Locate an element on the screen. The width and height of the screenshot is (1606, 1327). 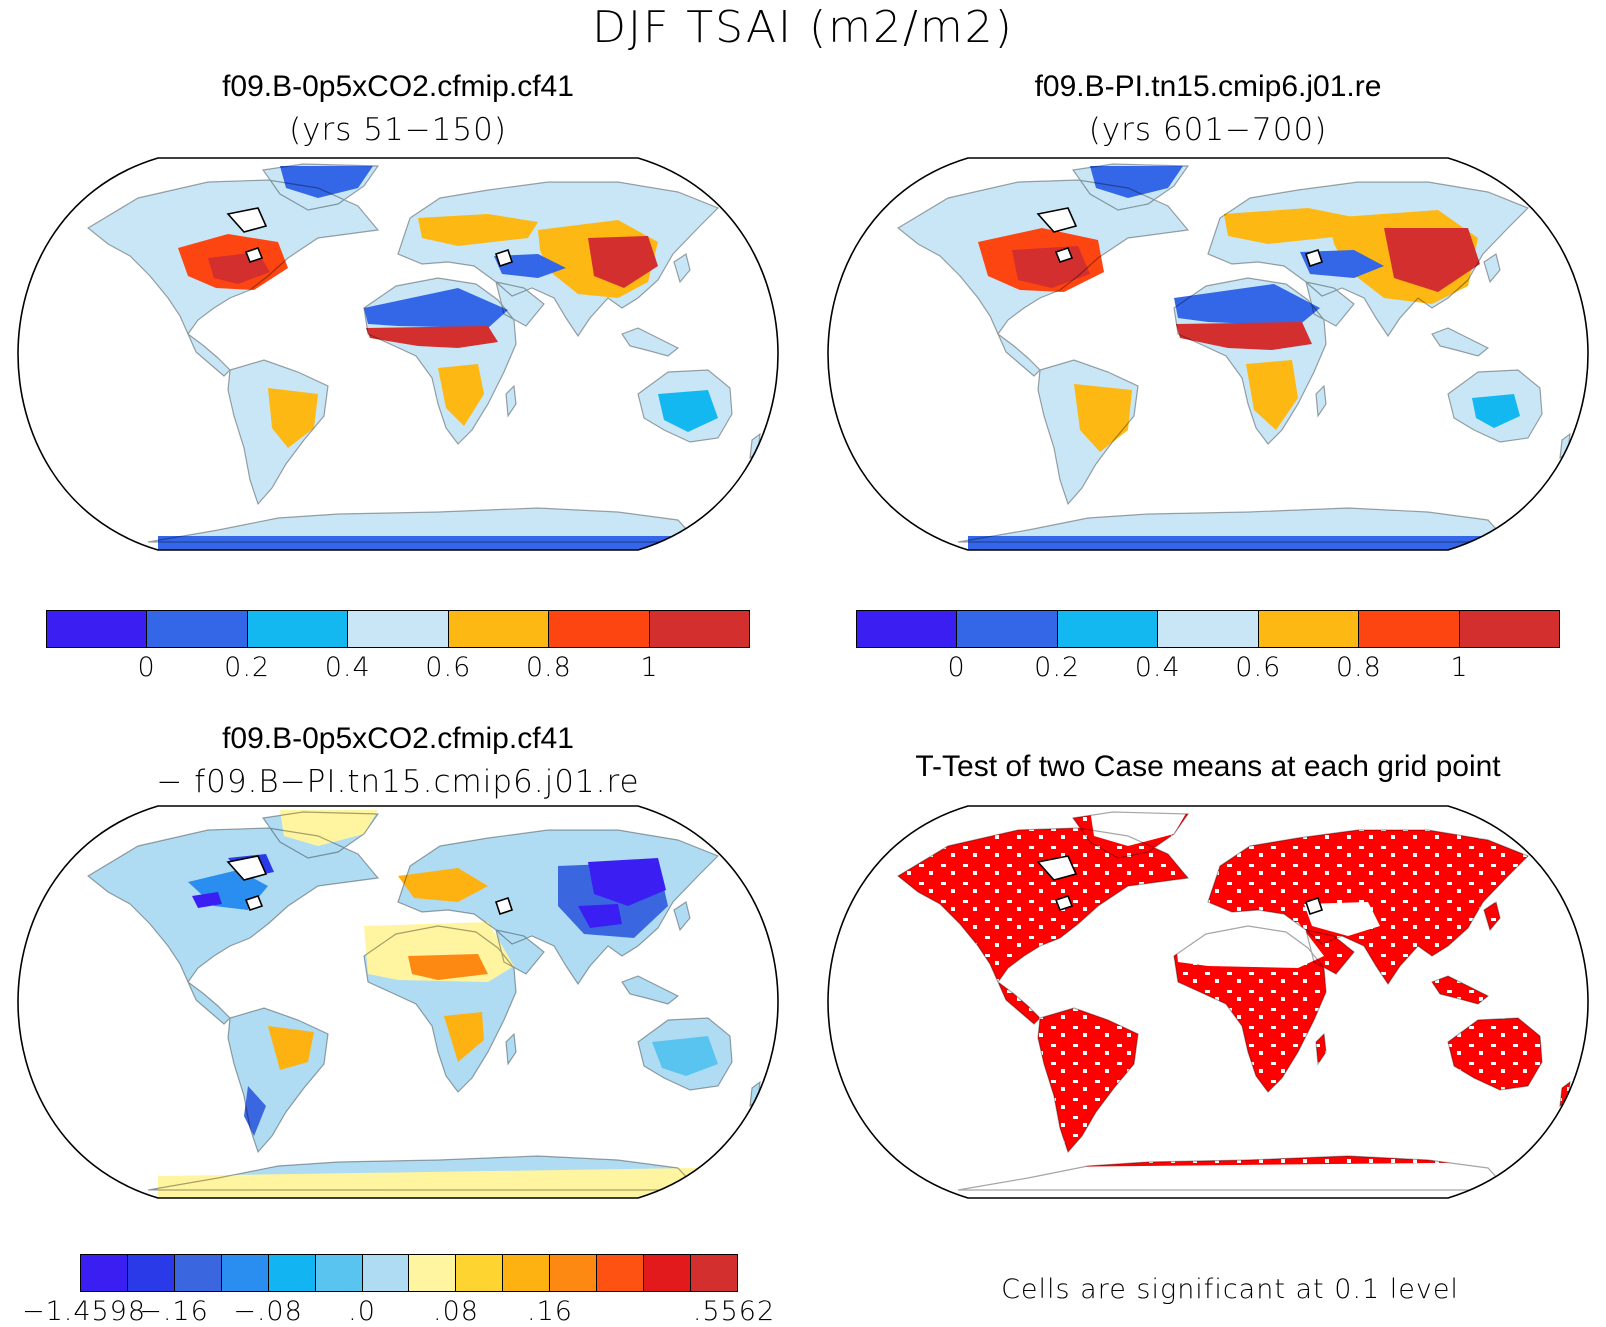
page-title: DJF TSAI (m2/m2) is located at coordinates (803, 27).